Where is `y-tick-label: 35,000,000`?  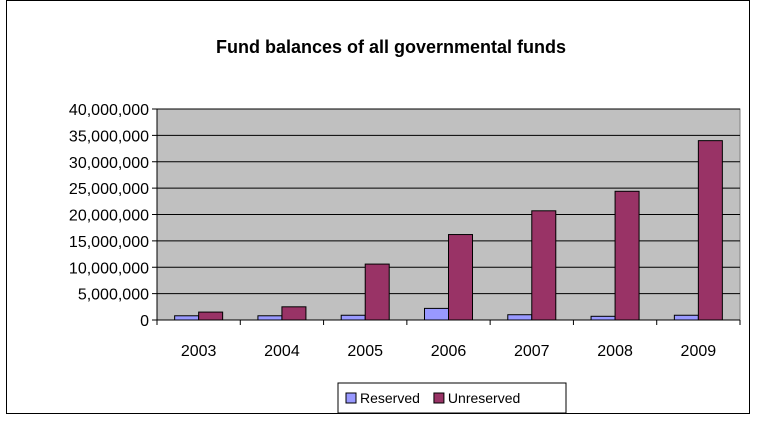 y-tick-label: 35,000,000 is located at coordinates (109, 136).